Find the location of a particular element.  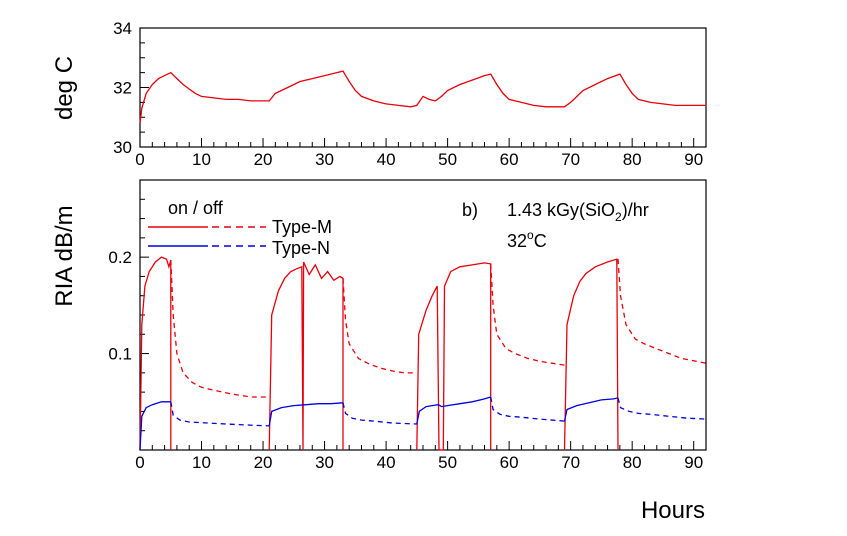

legend-header: on / off is located at coordinates (196, 208).